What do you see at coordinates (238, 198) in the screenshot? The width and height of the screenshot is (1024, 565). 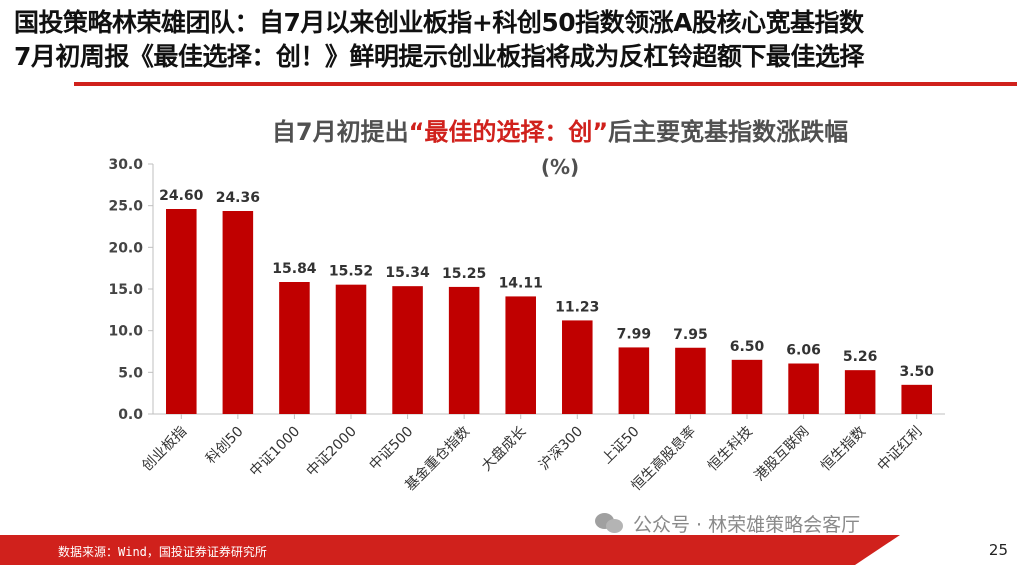 I see `data-label: 24.36` at bounding box center [238, 198].